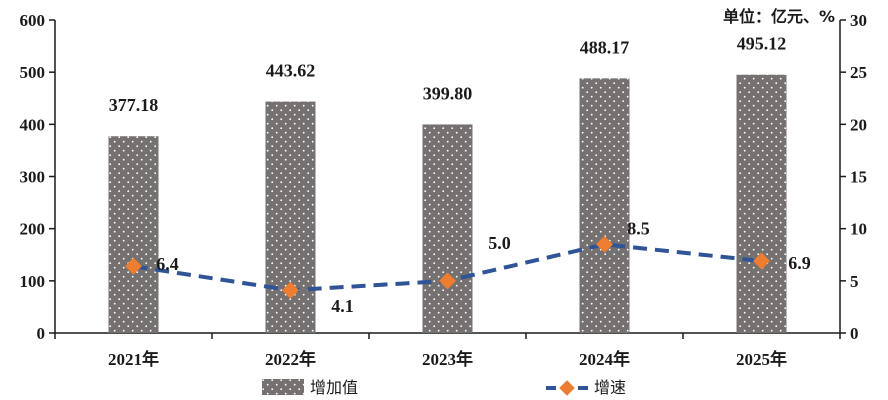  What do you see at coordinates (342, 306) in the screenshot?
I see `line-data-label: 4.1` at bounding box center [342, 306].